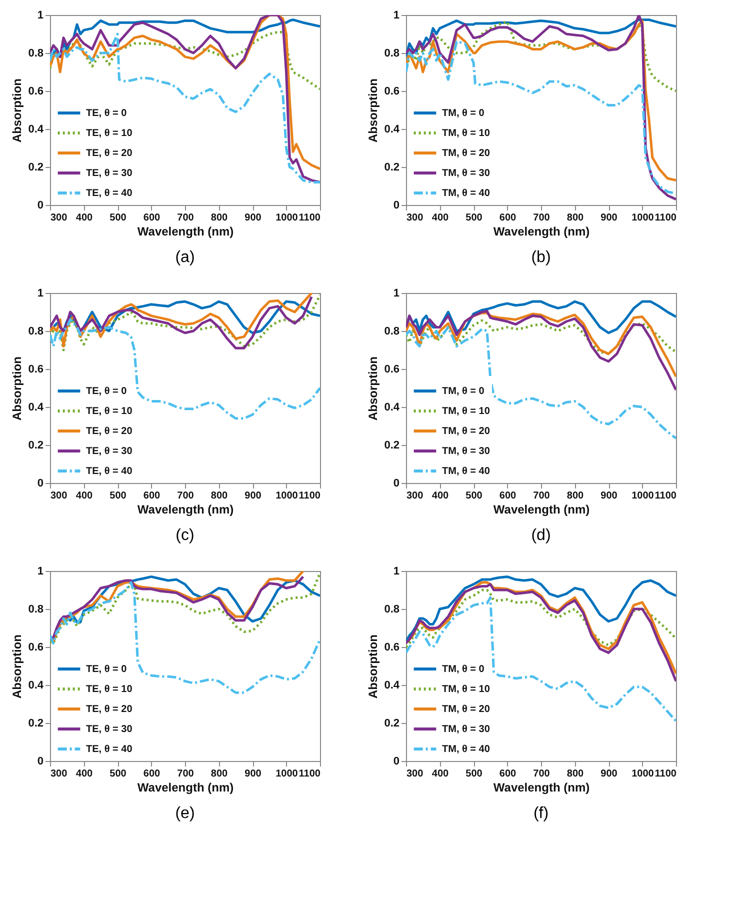 This screenshot has width=753, height=923. Describe the element at coordinates (185, 257) in the screenshot. I see `text: (a)` at that location.